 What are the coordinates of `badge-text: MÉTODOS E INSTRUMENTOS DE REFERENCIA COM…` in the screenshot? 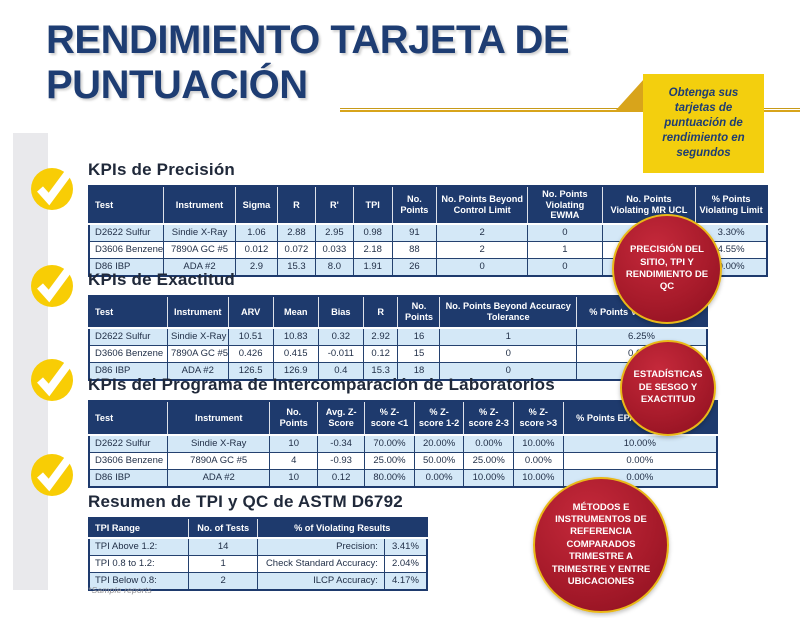 It's located at (601, 544).